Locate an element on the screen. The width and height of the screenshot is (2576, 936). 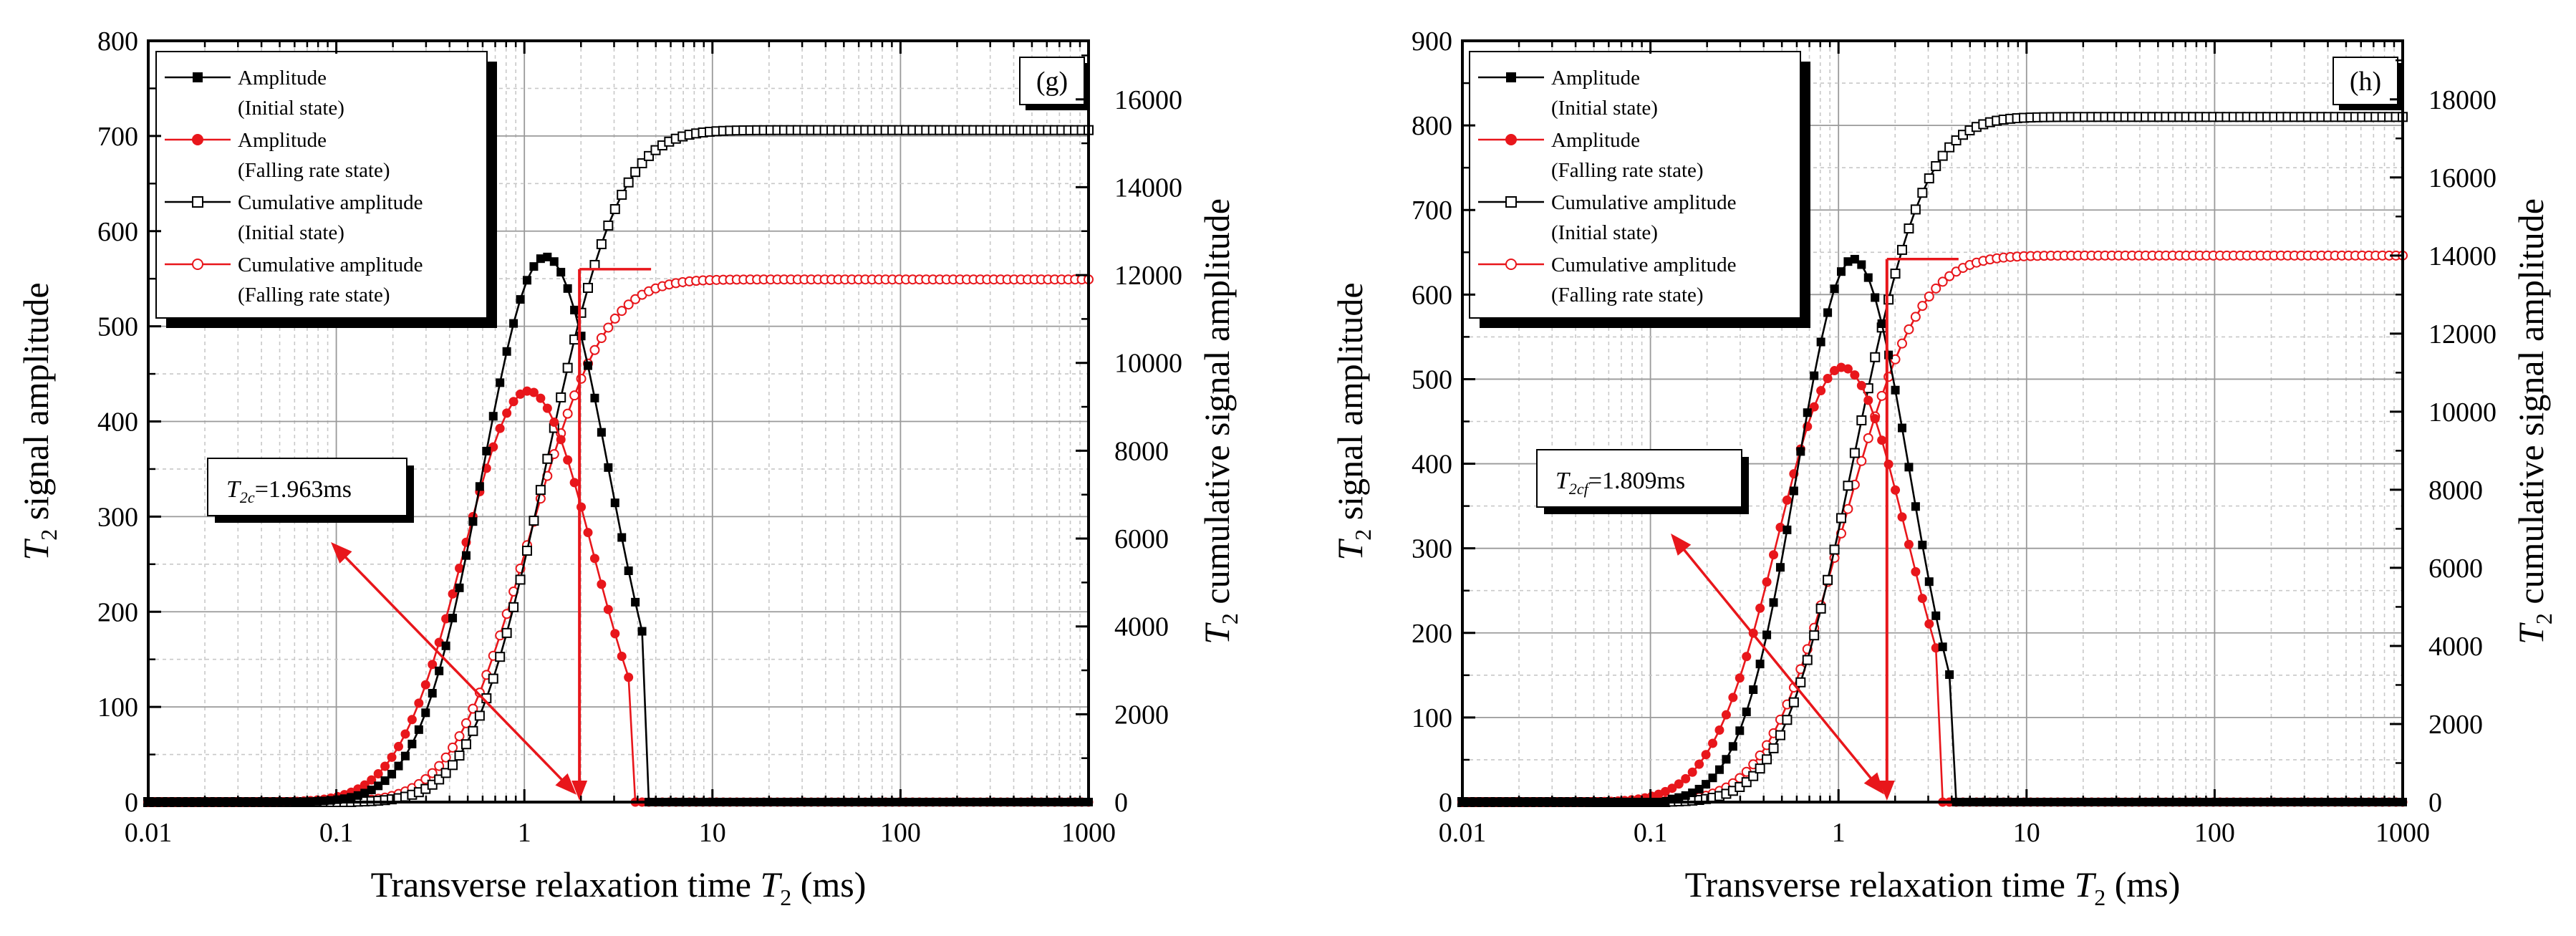
annotation-arrow is located at coordinates (453, 668).